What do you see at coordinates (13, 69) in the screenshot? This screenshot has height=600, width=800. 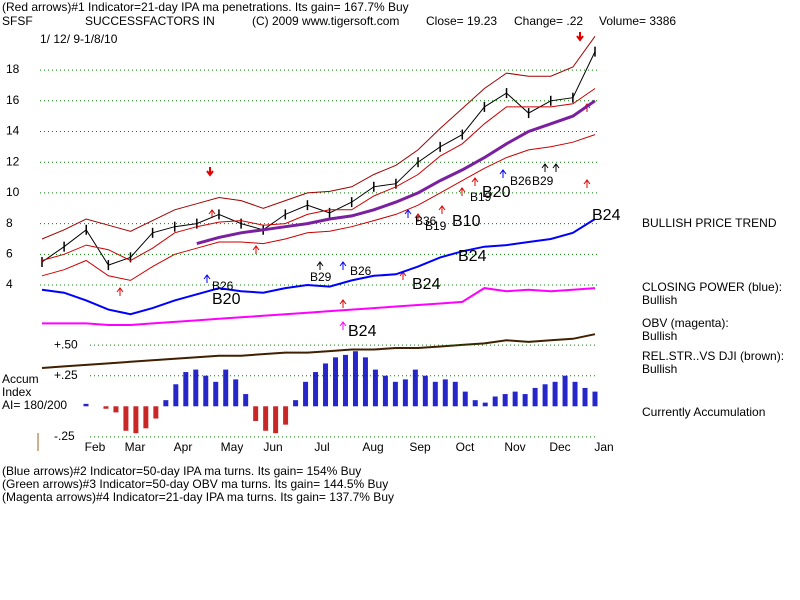 I see `y-tick-label: 18` at bounding box center [13, 69].